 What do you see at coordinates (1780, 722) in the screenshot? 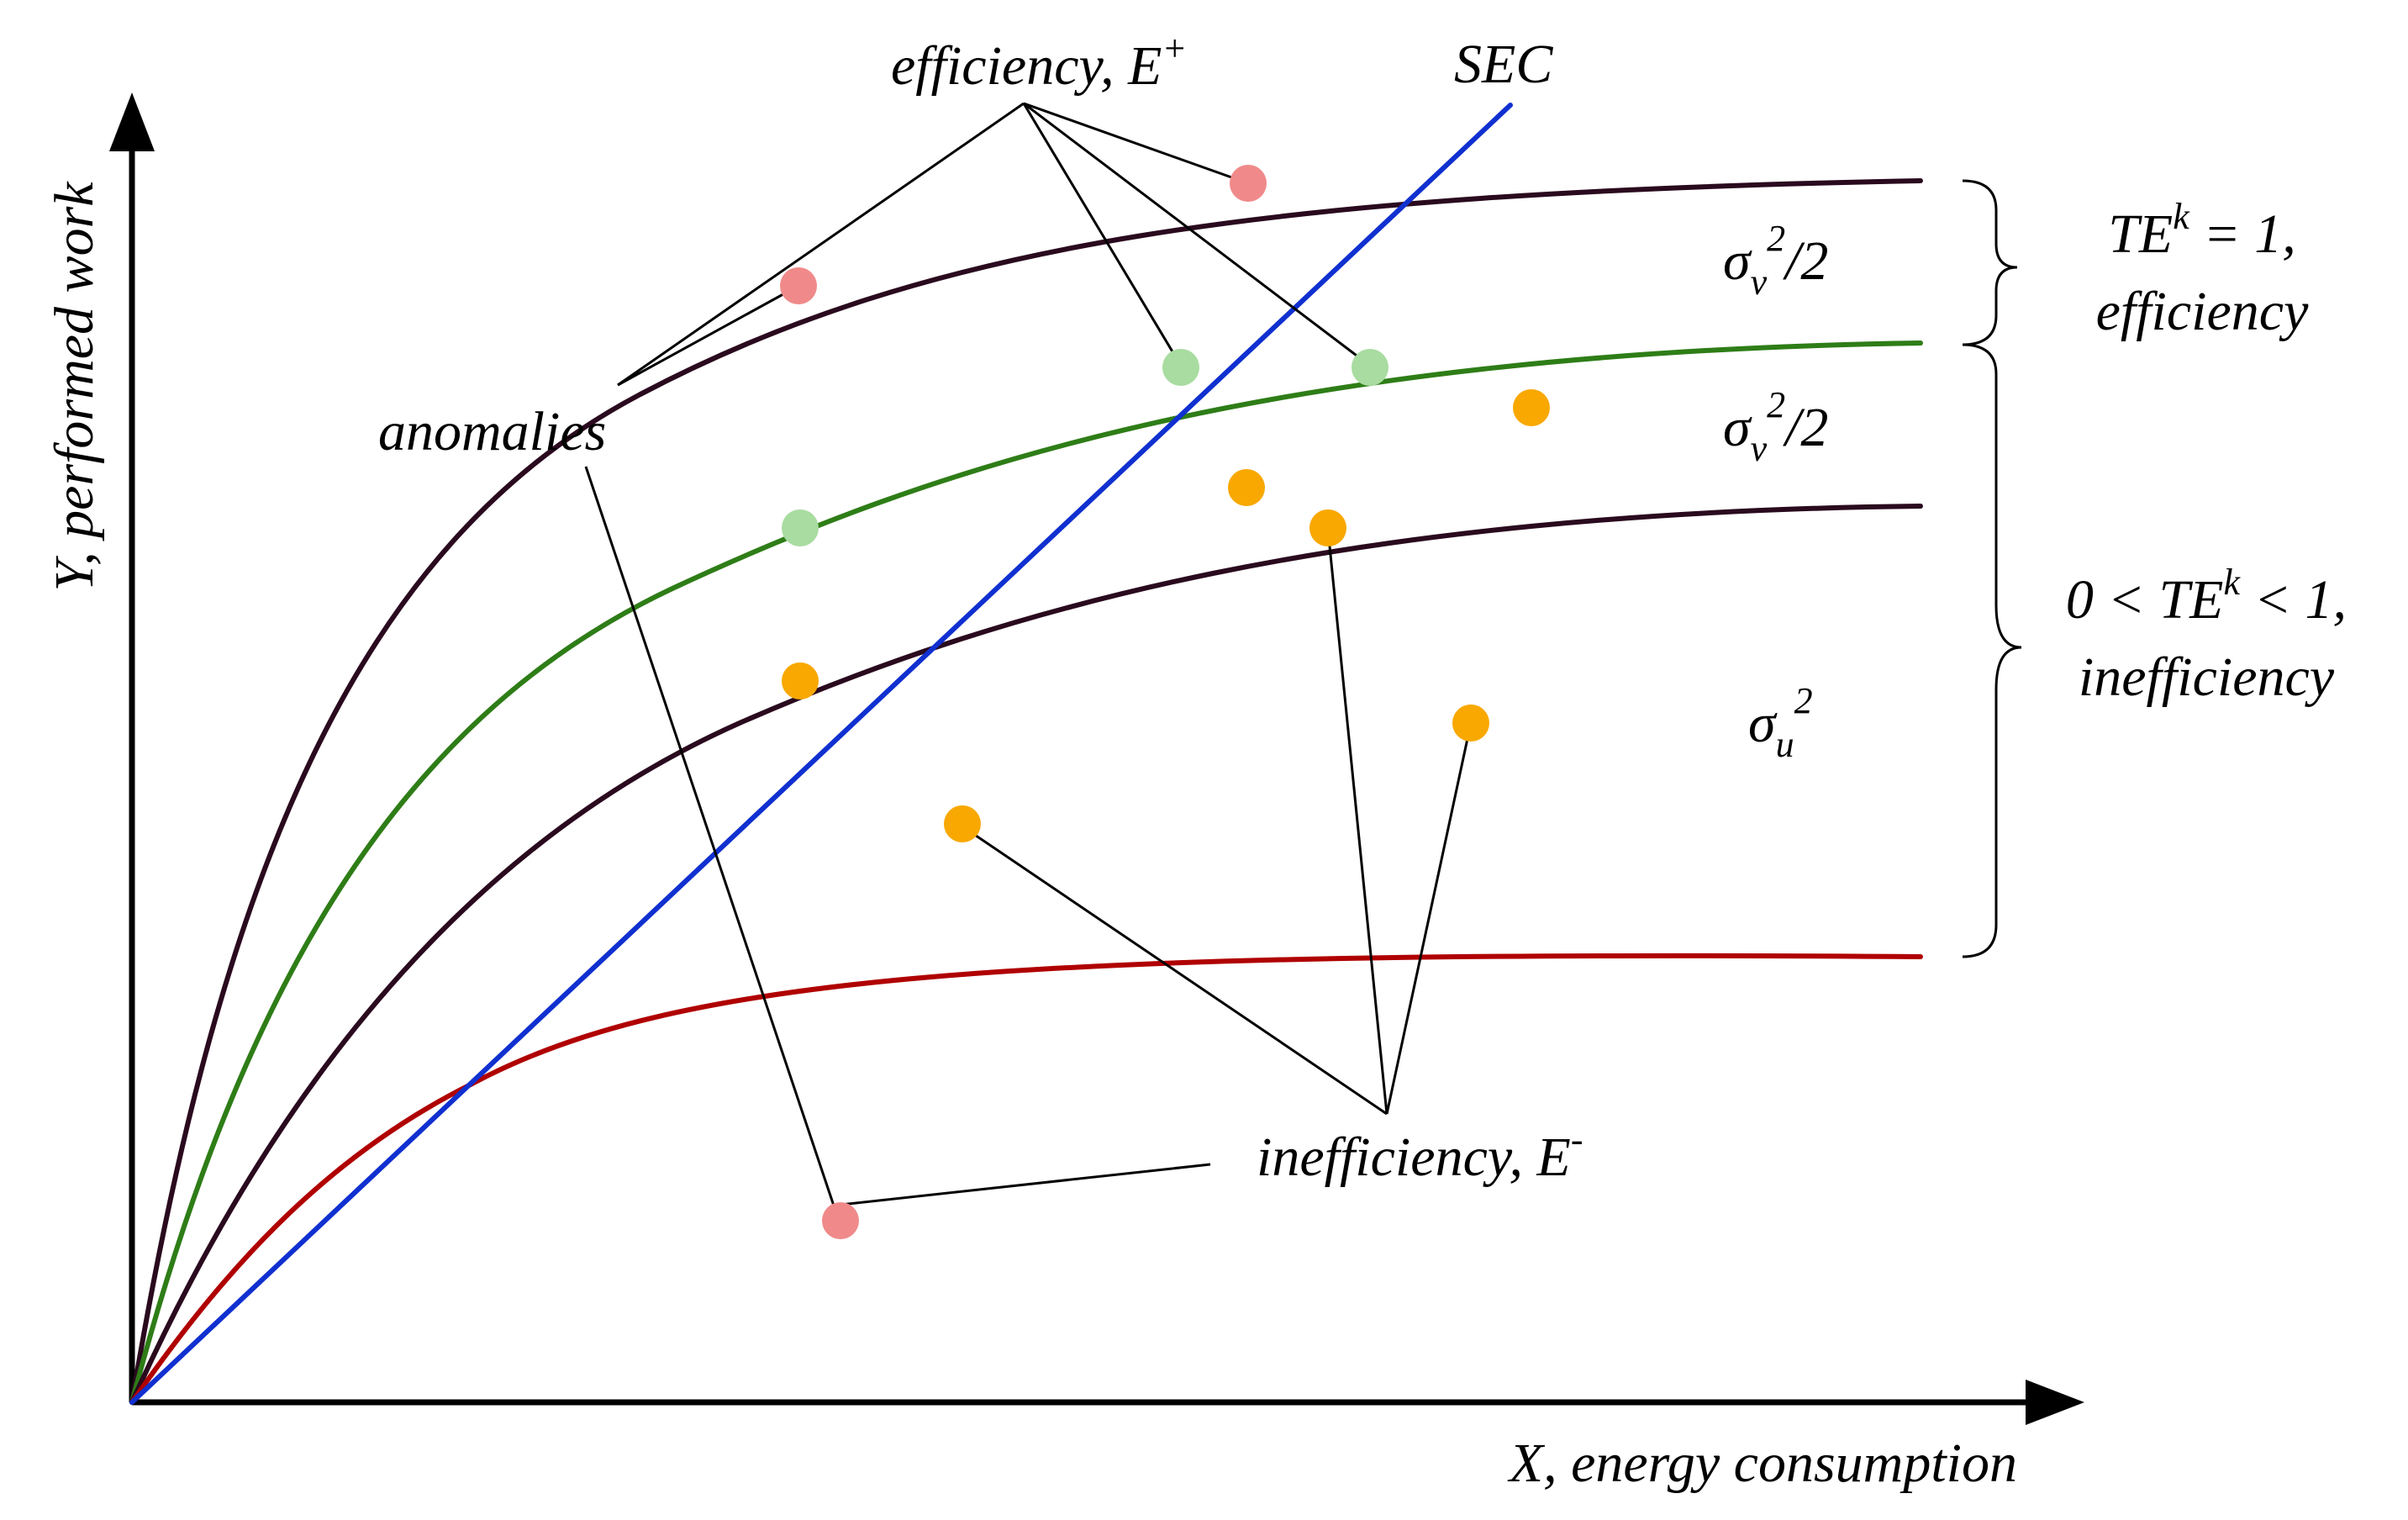
I see `sigma-u-label: σu2` at bounding box center [1780, 722].